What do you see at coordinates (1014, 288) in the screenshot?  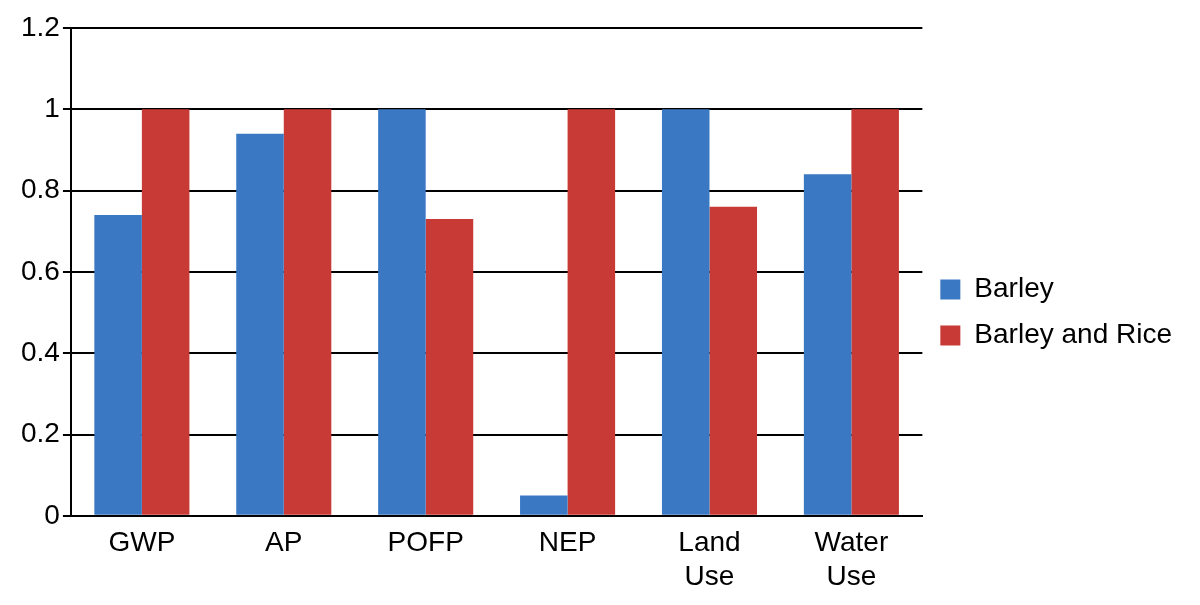 I see `legend-label: Barley` at bounding box center [1014, 288].